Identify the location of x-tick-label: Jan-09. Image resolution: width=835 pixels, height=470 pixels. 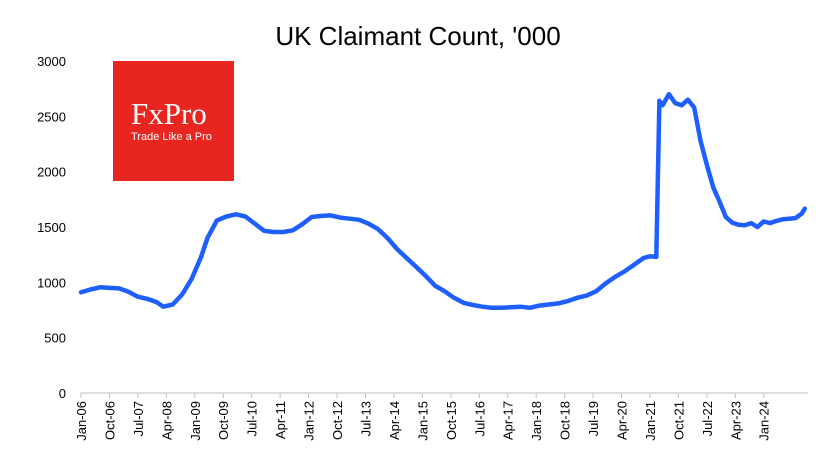
(195, 421).